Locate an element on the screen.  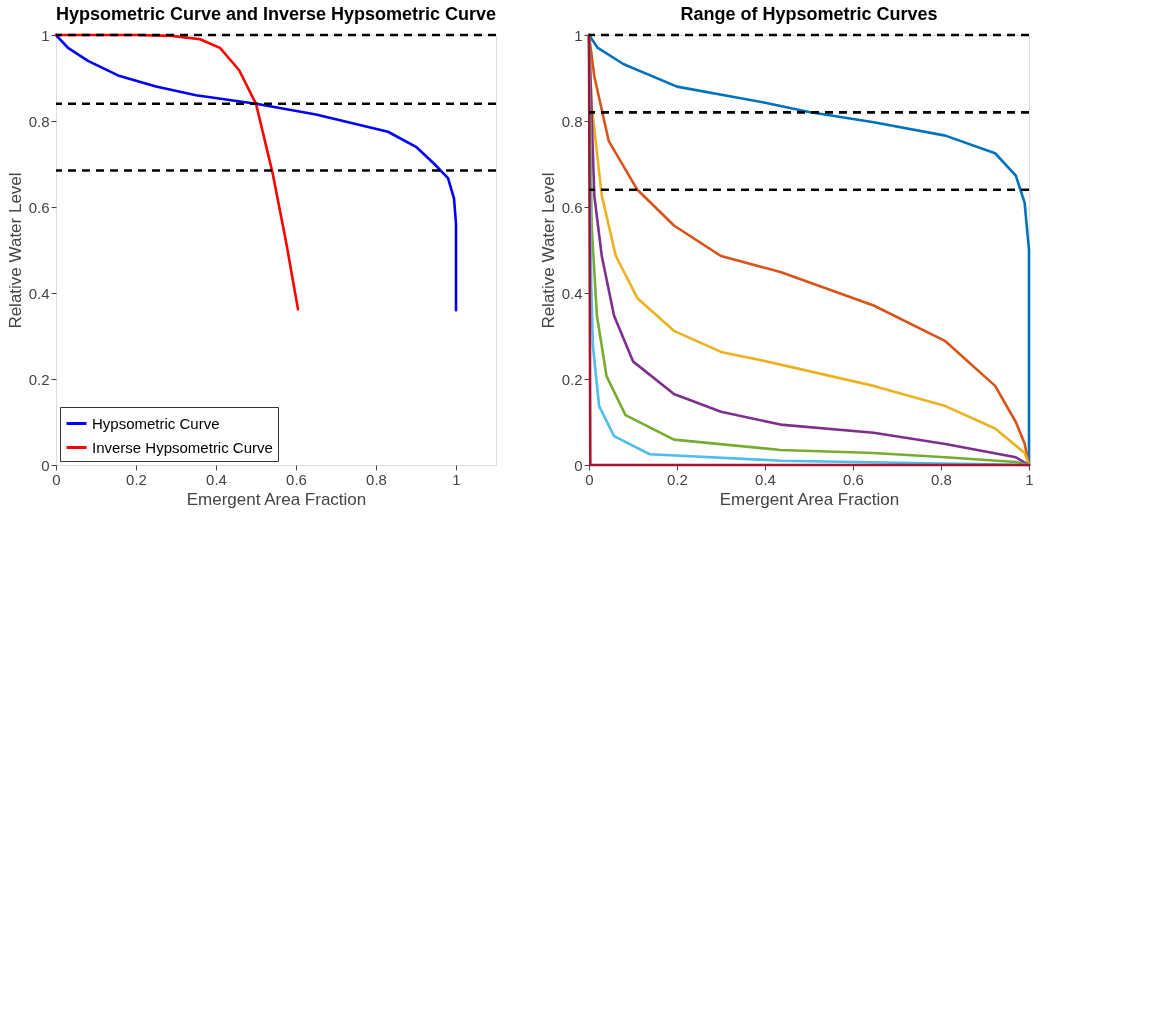
legend-label: Hypsometric Curve is located at coordinates (156, 423).